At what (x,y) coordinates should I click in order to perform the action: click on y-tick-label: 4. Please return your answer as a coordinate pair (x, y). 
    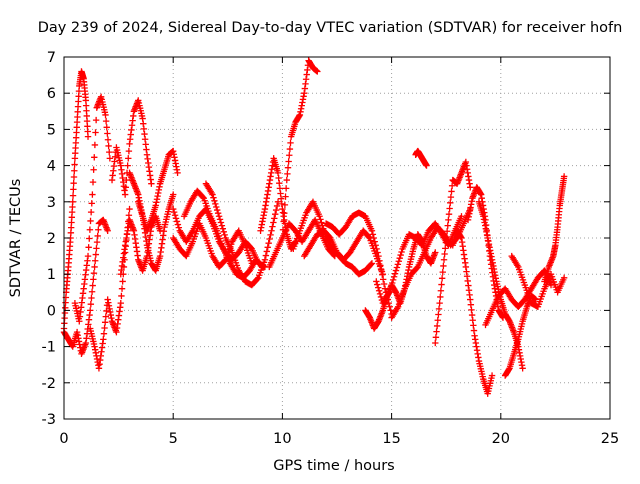
    Looking at the image, I should click on (51, 167).